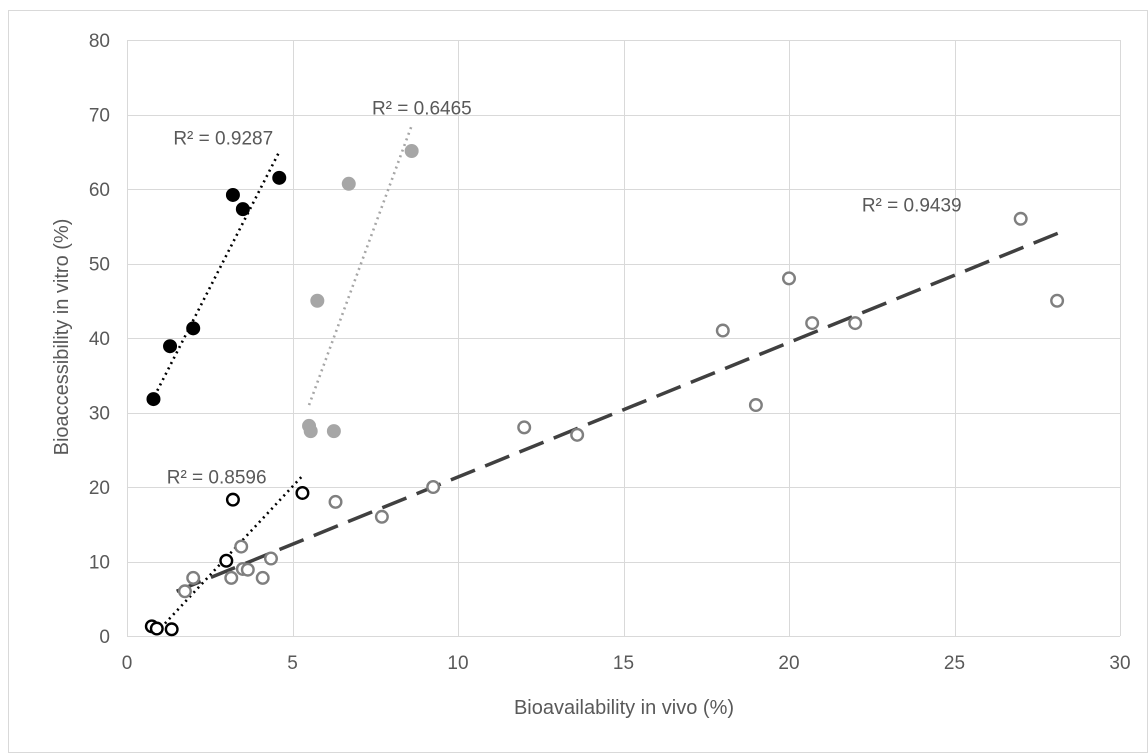 This screenshot has width=1148, height=753. What do you see at coordinates (99, 488) in the screenshot?
I see `y-tick-label: 20` at bounding box center [99, 488].